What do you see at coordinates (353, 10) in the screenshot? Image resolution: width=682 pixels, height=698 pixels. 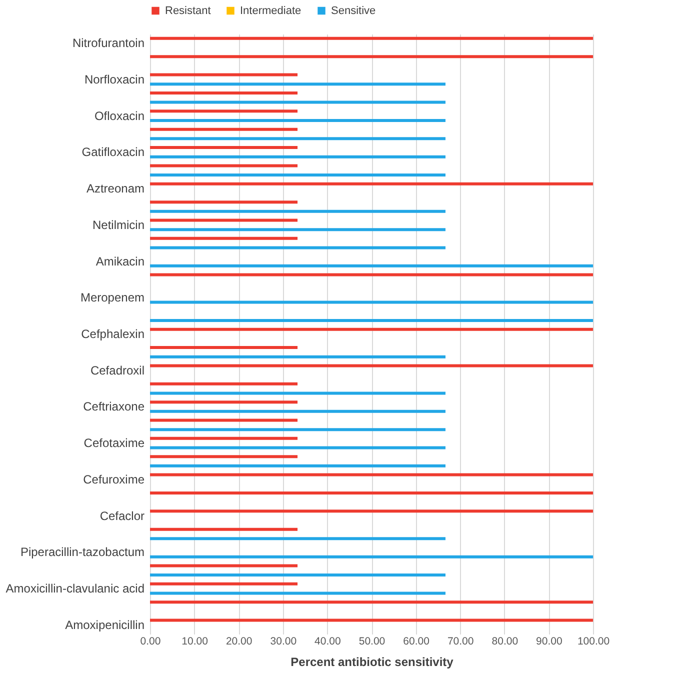 I see `legend-label: Sensitive` at bounding box center [353, 10].